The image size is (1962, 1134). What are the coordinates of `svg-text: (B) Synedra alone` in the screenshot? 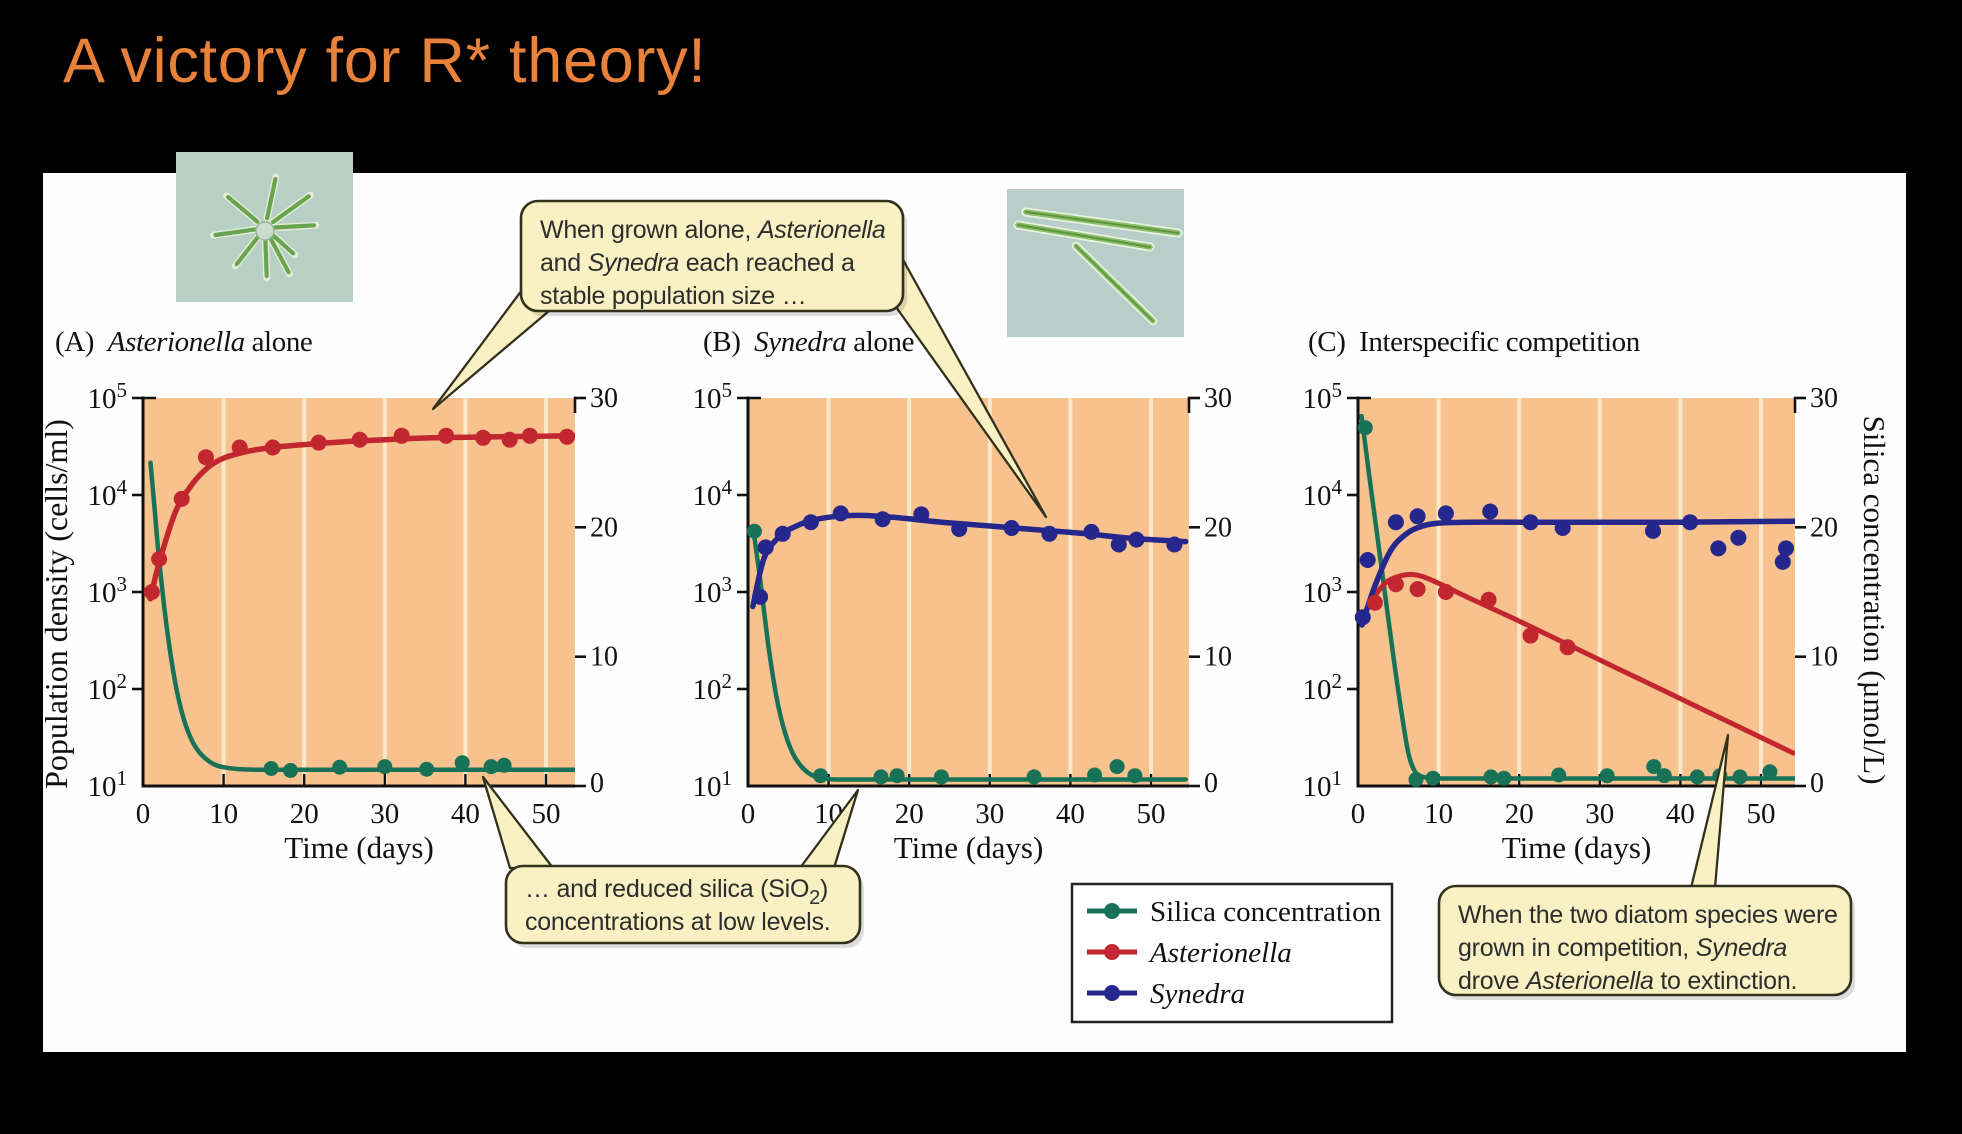 It's located at (808, 342).